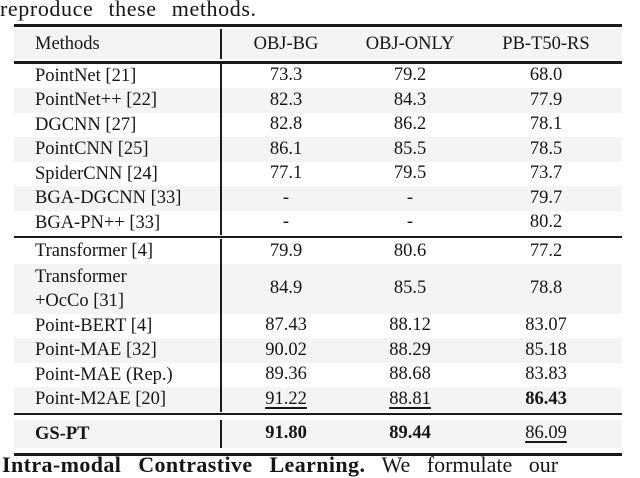  I want to click on value-cell: 77.1, so click(286, 173).